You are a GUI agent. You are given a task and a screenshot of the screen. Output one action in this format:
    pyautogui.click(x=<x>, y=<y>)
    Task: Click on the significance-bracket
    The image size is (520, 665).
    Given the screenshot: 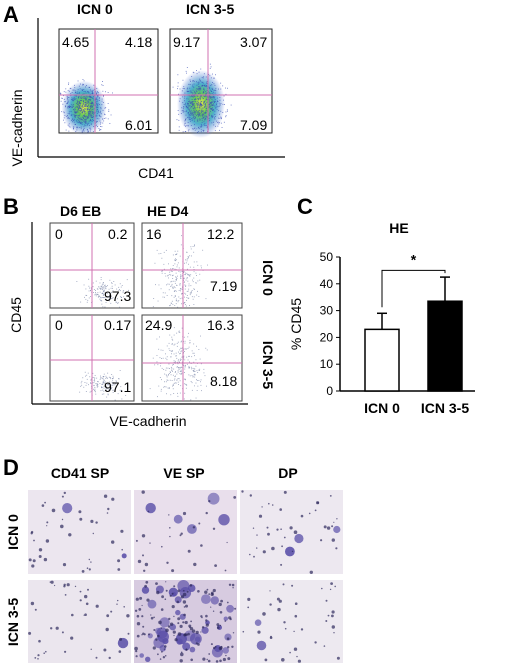 What is the action you would take?
    pyautogui.click(x=413, y=288)
    